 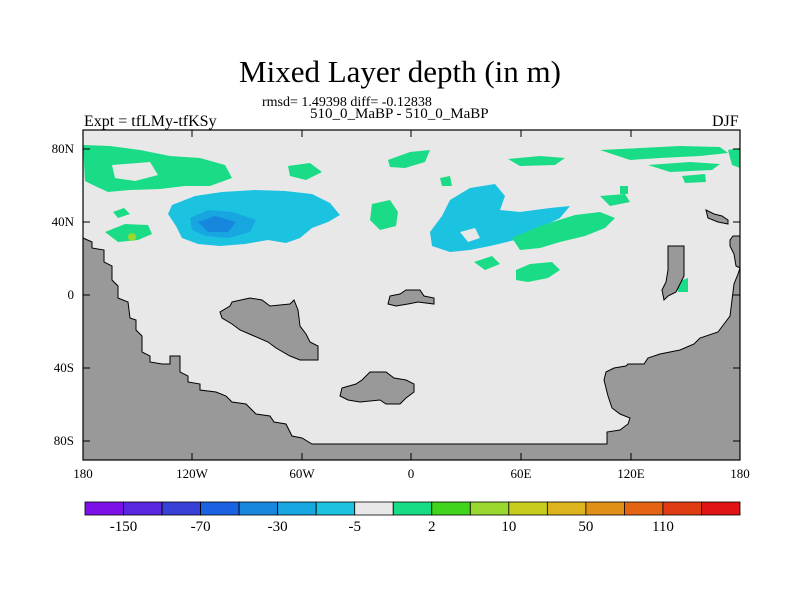 What do you see at coordinates (432, 527) in the screenshot?
I see `colorbar-tick-label: 2` at bounding box center [432, 527].